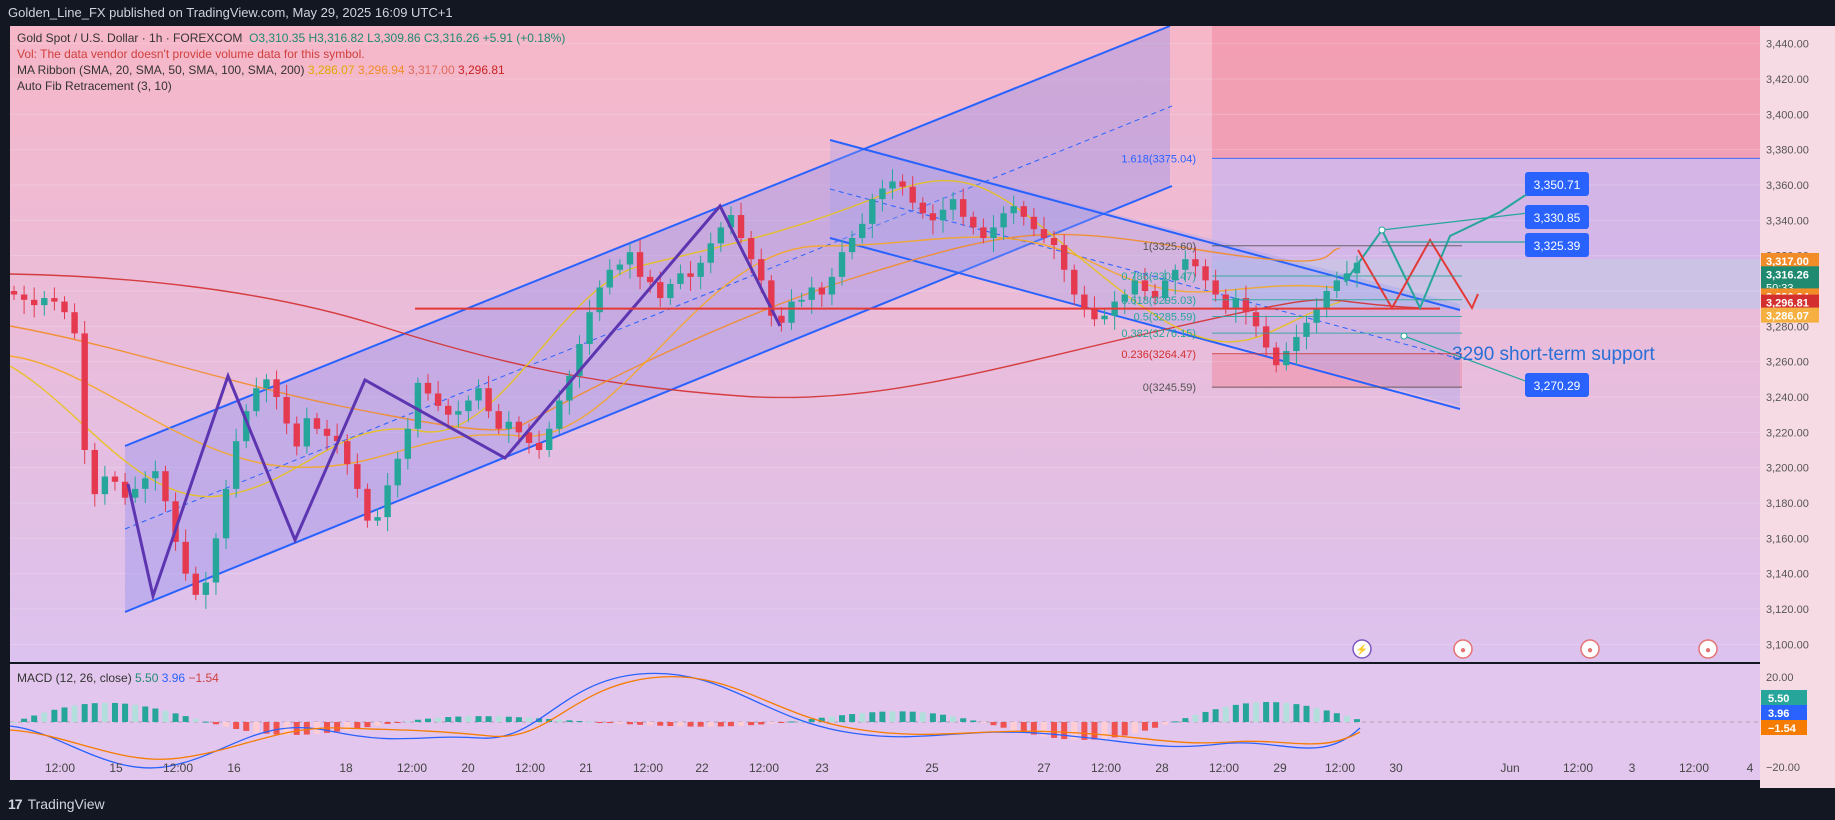 Image resolution: width=1835 pixels, height=820 pixels. What do you see at coordinates (1778, 714) in the screenshot?
I see `macd-axis-badge-label-1: 3.96` at bounding box center [1778, 714].